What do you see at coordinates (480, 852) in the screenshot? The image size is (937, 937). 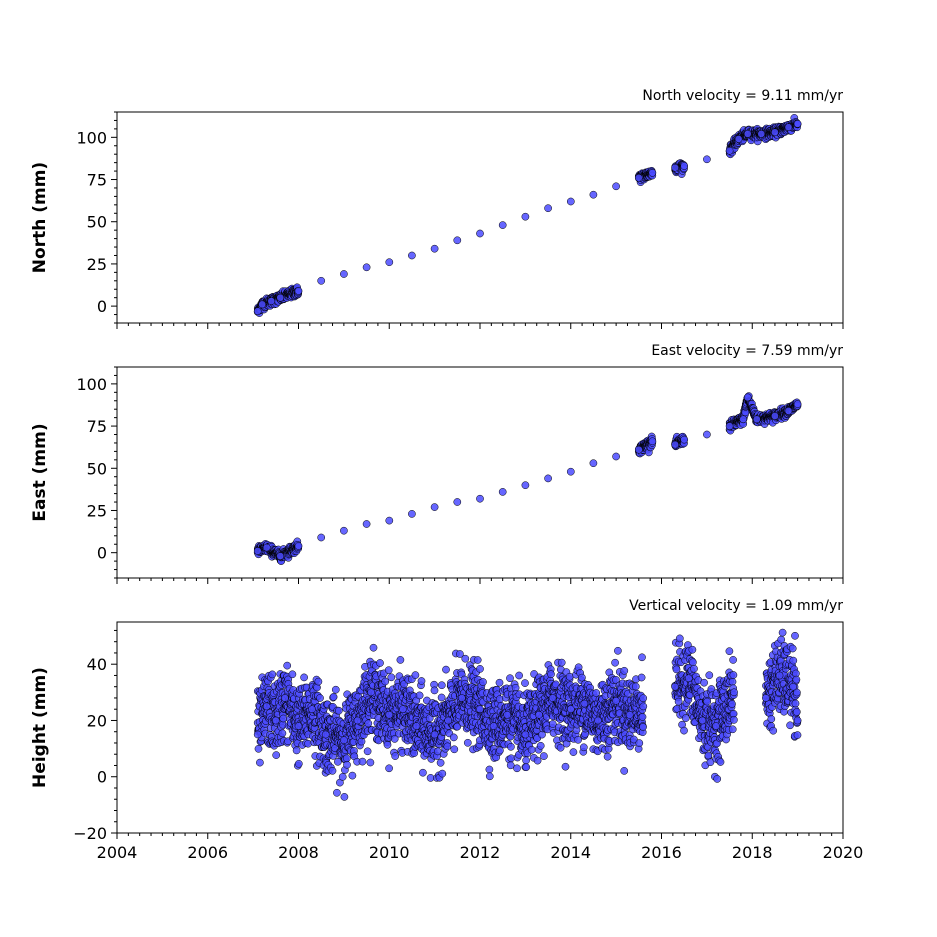 I see `x-tick-label: 2012` at bounding box center [480, 852].